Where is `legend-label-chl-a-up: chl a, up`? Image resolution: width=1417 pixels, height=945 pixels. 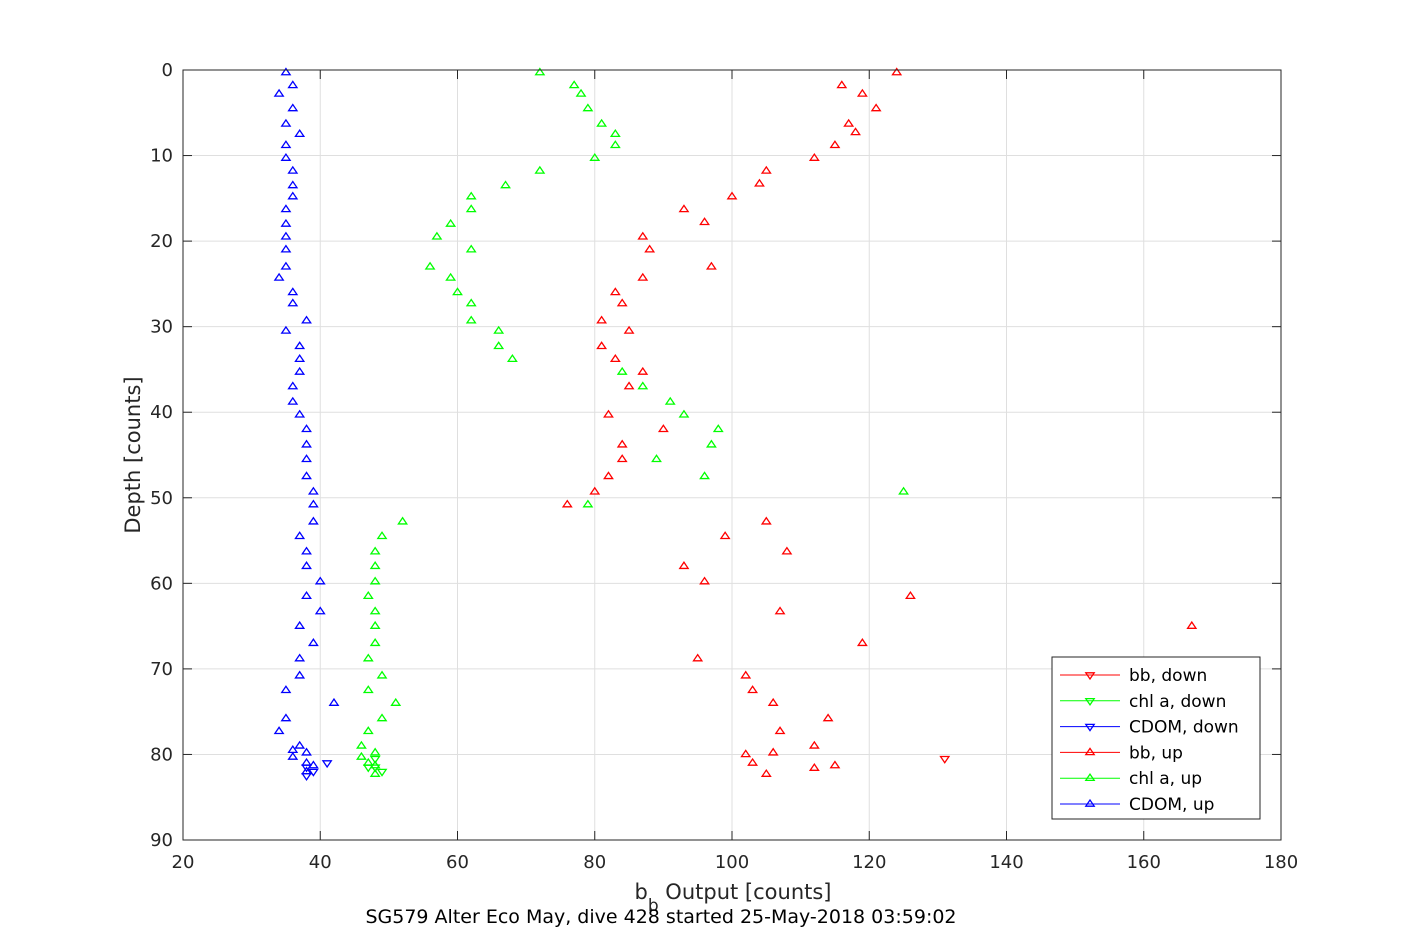
legend-label-chl-a-up: chl a, up is located at coordinates (1165, 779).